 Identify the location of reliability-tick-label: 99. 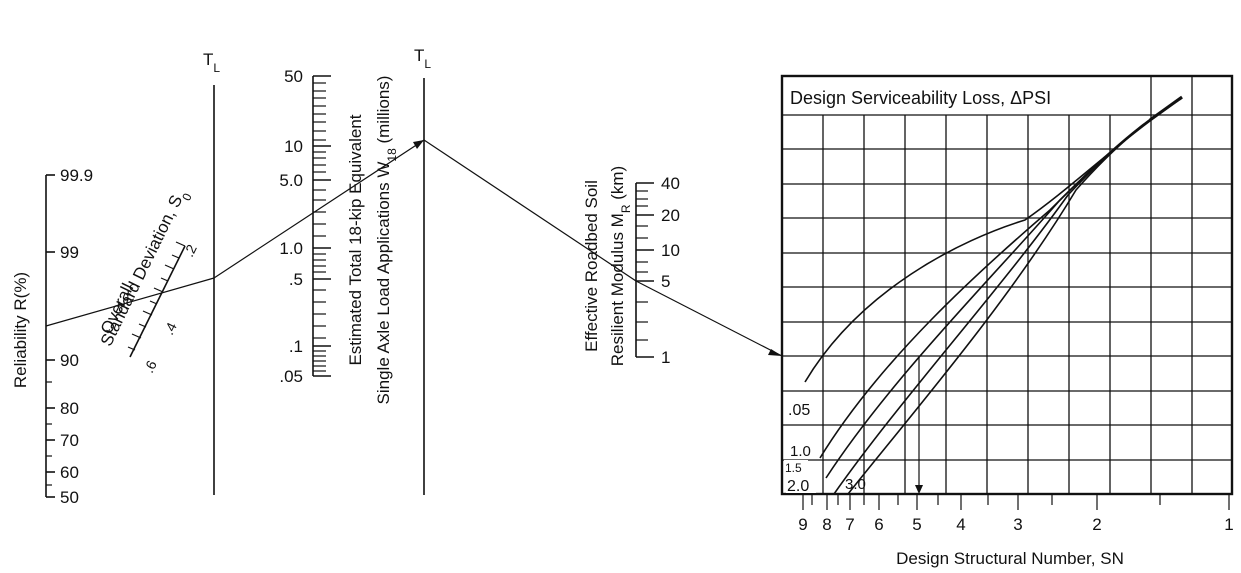
(69, 252).